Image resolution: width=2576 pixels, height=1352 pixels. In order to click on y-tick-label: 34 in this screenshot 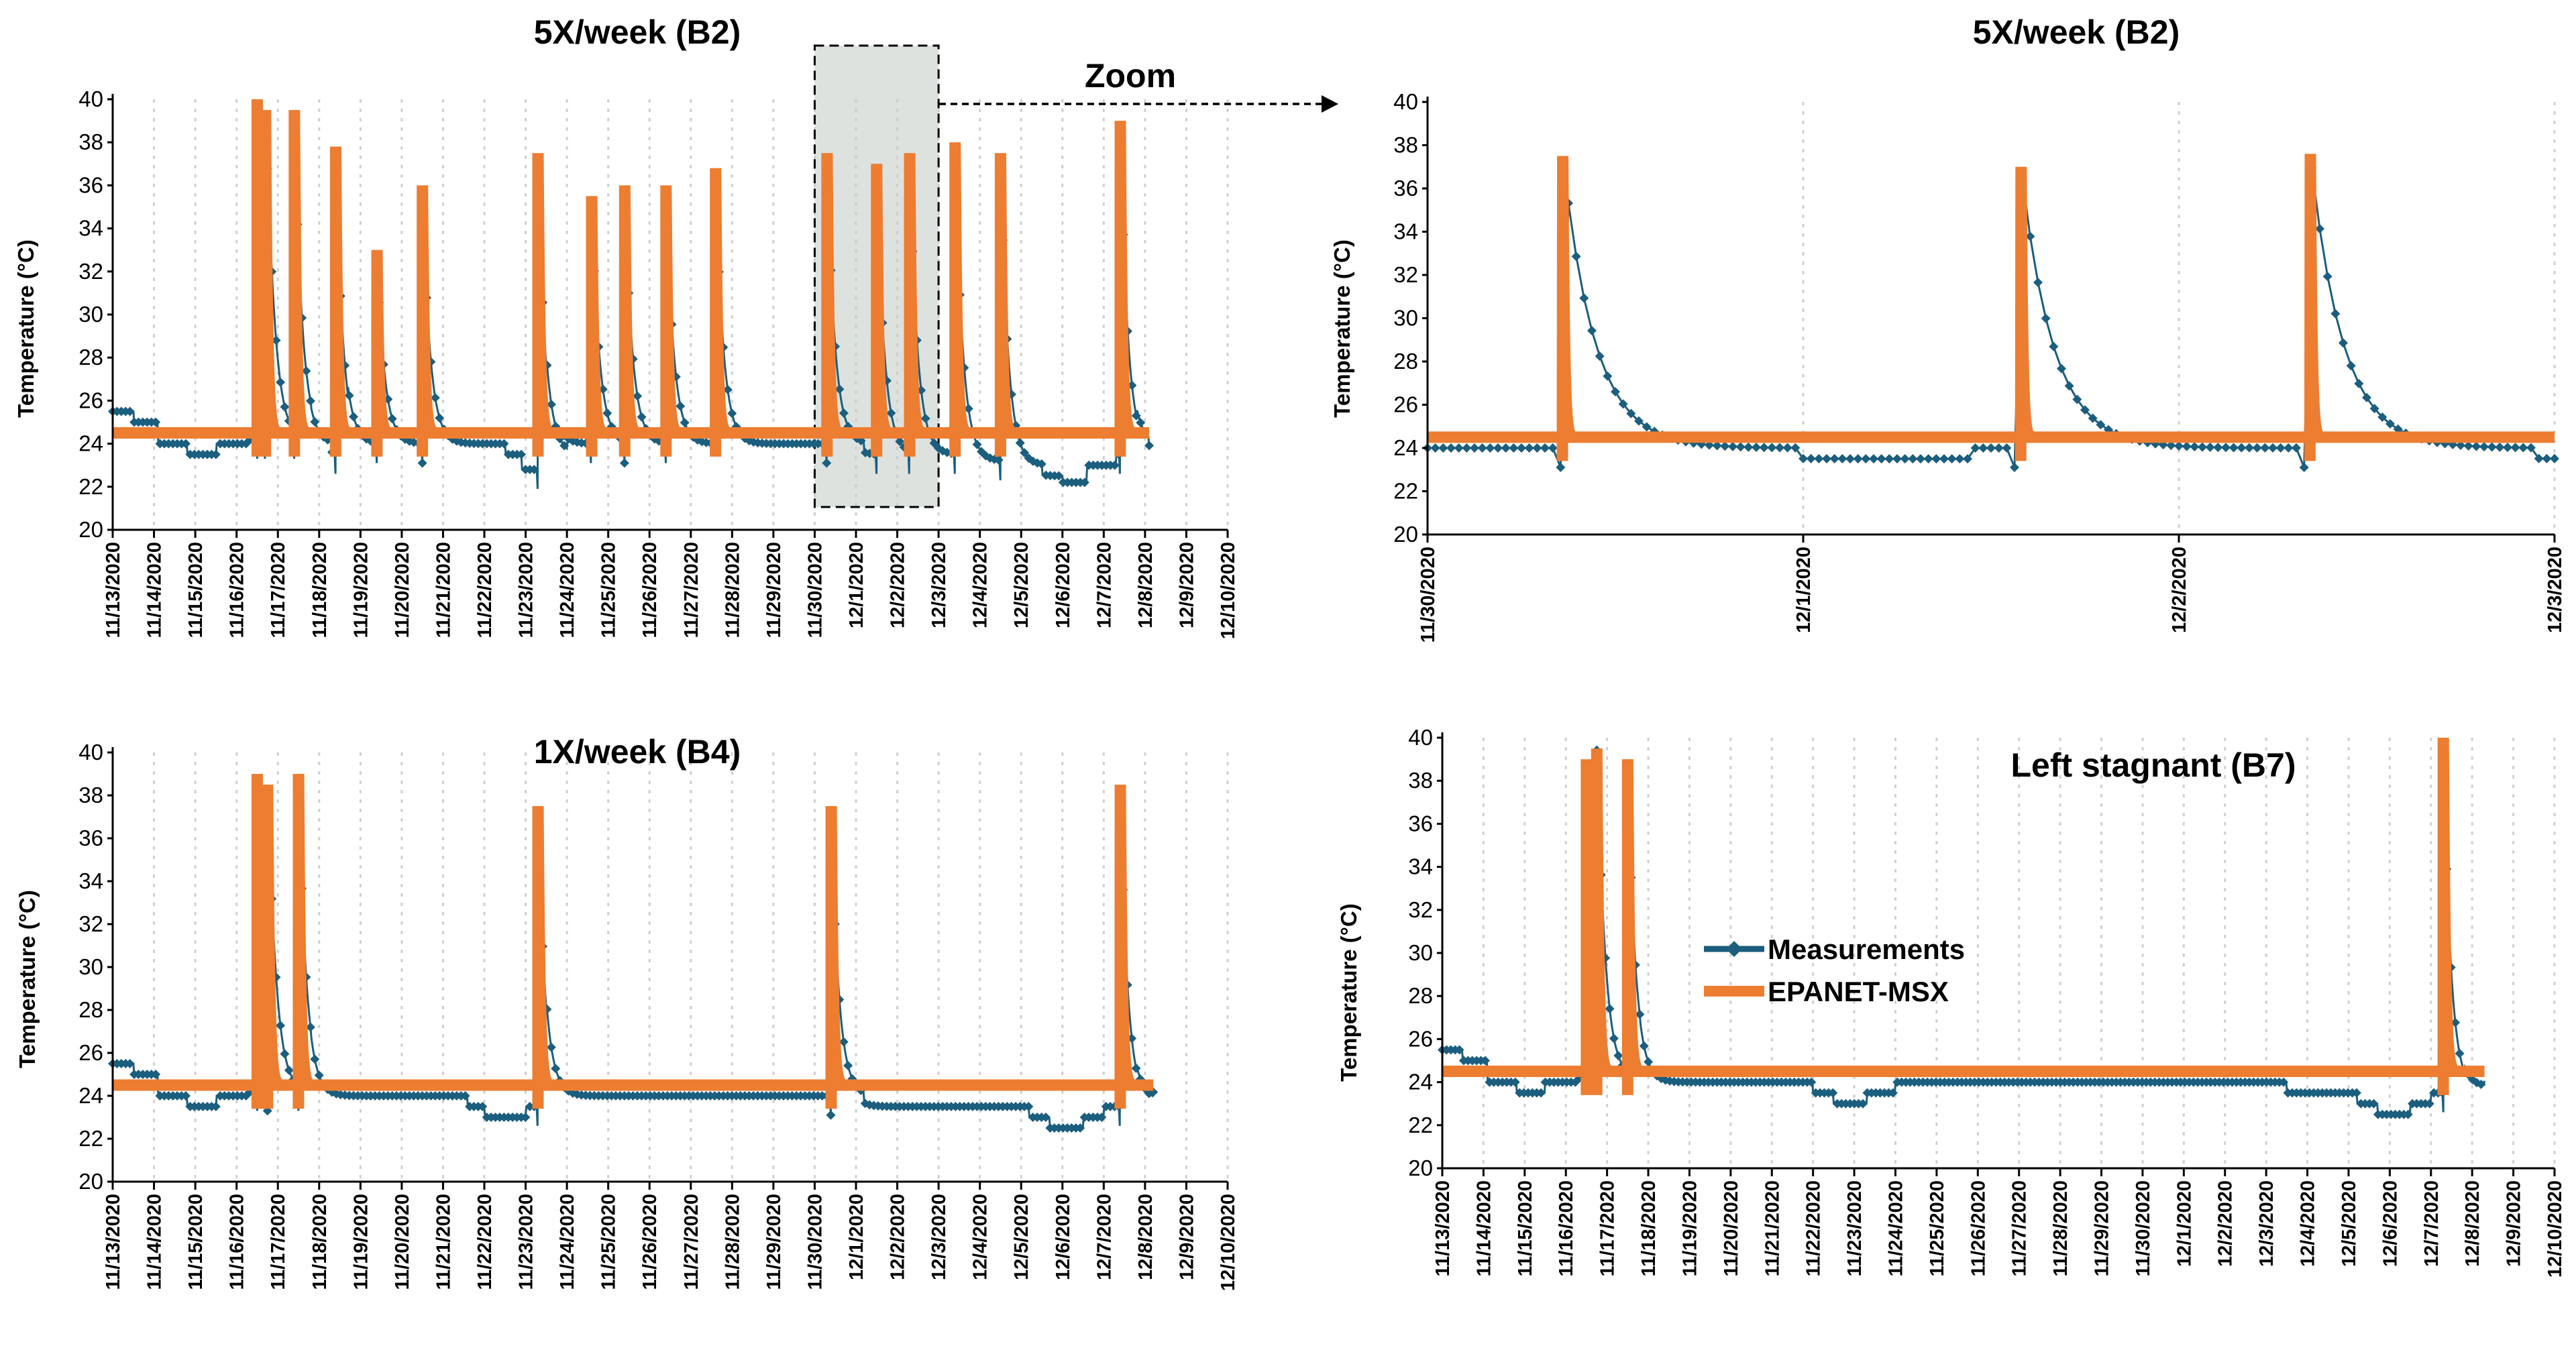, I will do `click(1420, 866)`.